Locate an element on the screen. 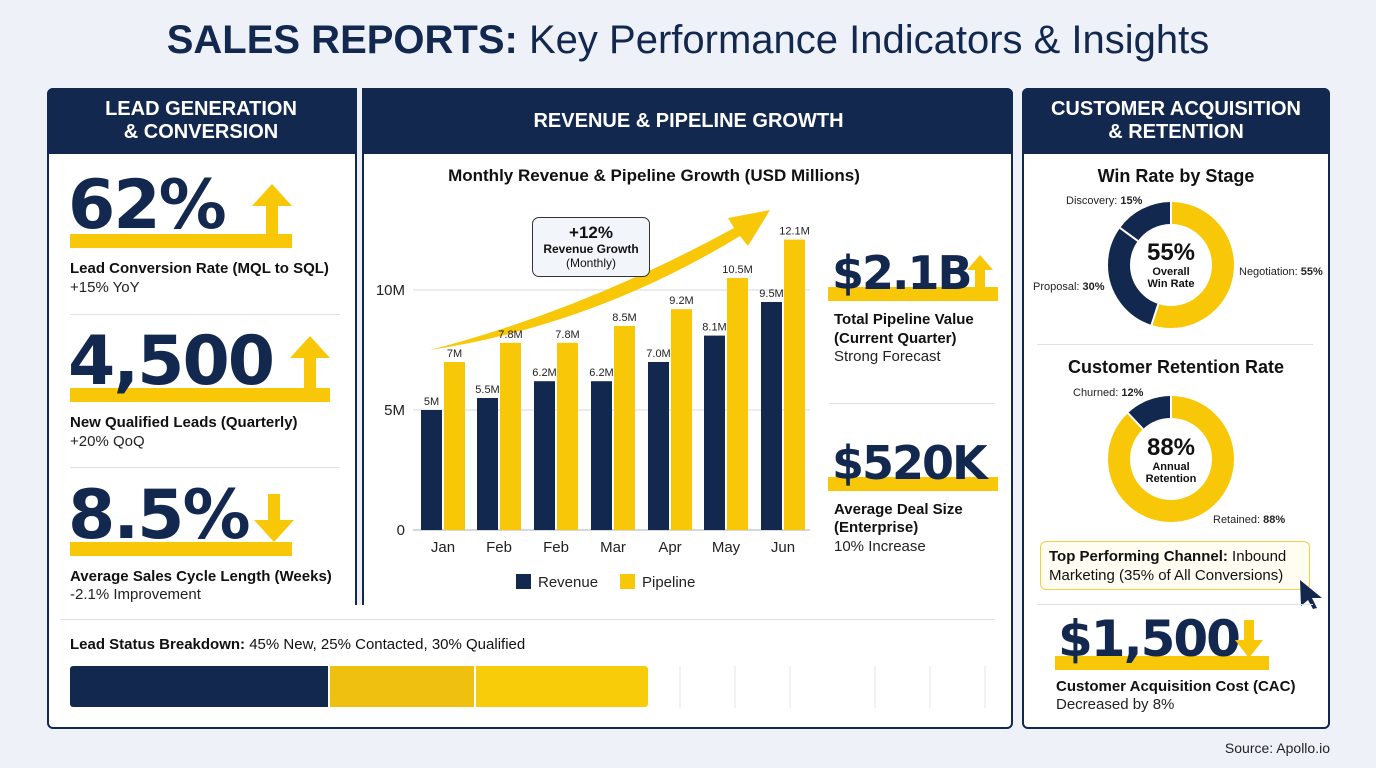  retention-center: 88% Annual Retention is located at coordinates (1171, 460).